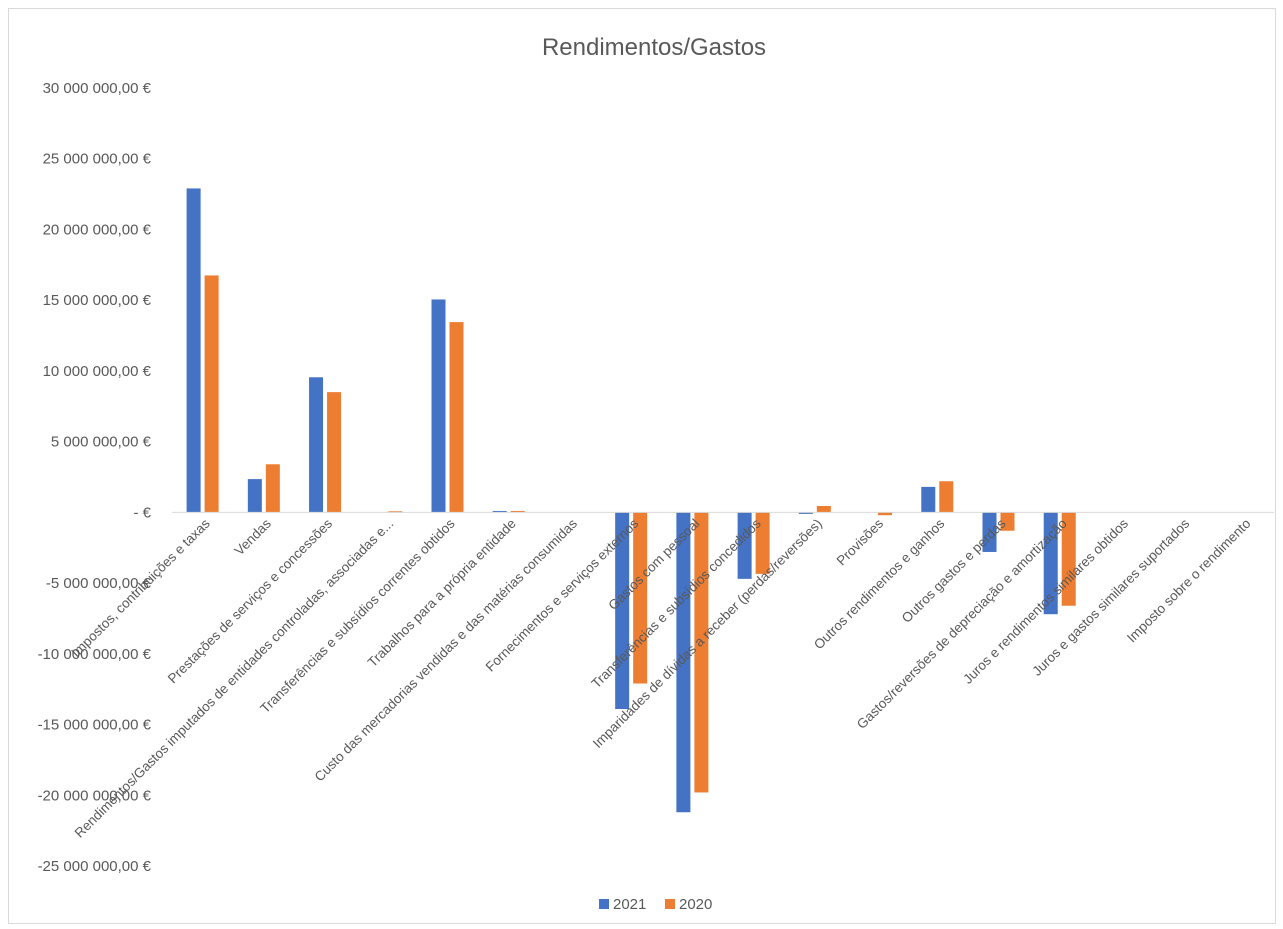  I want to click on x-tick-label: Provisões, so click(860, 542).